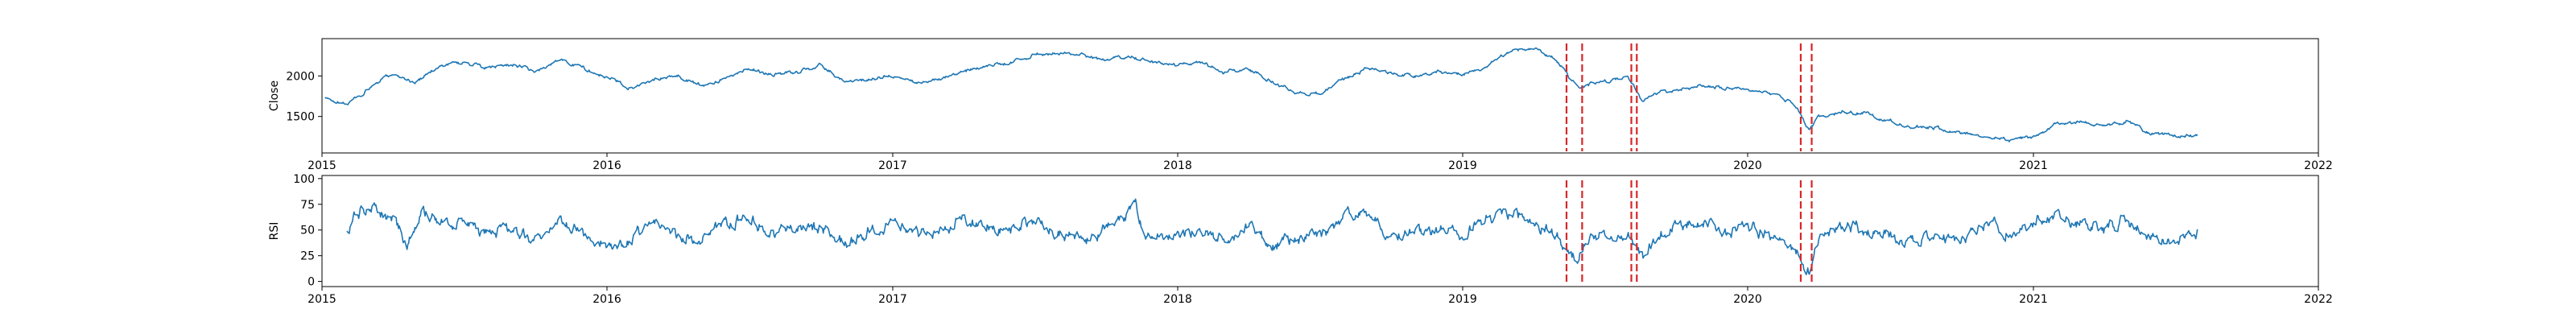 Image resolution: width=2576 pixels, height=322 pixels. Describe the element at coordinates (1177, 299) in the screenshot. I see `rsi-x-tick-label-3: 2018` at that location.